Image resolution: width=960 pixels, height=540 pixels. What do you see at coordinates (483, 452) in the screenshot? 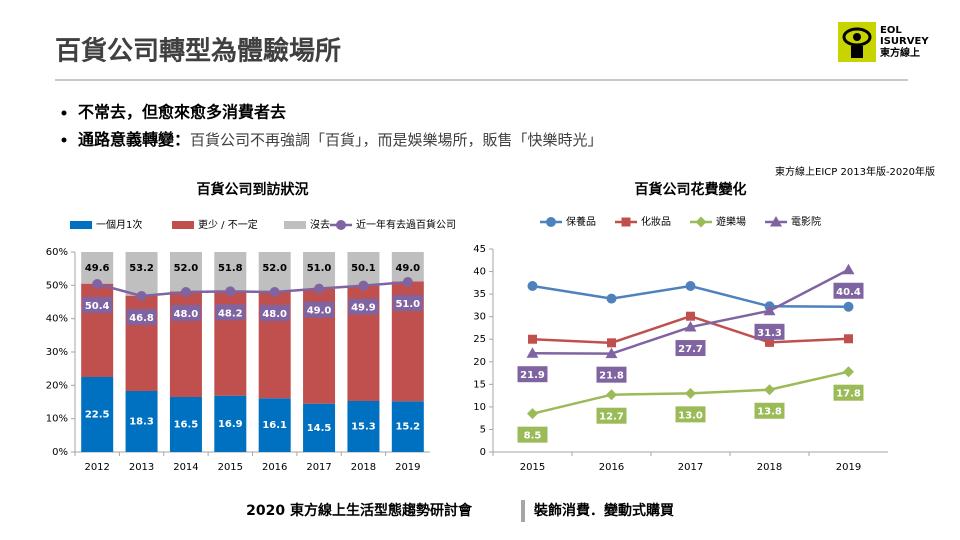
I see `y-tick-label: 0` at bounding box center [483, 452].